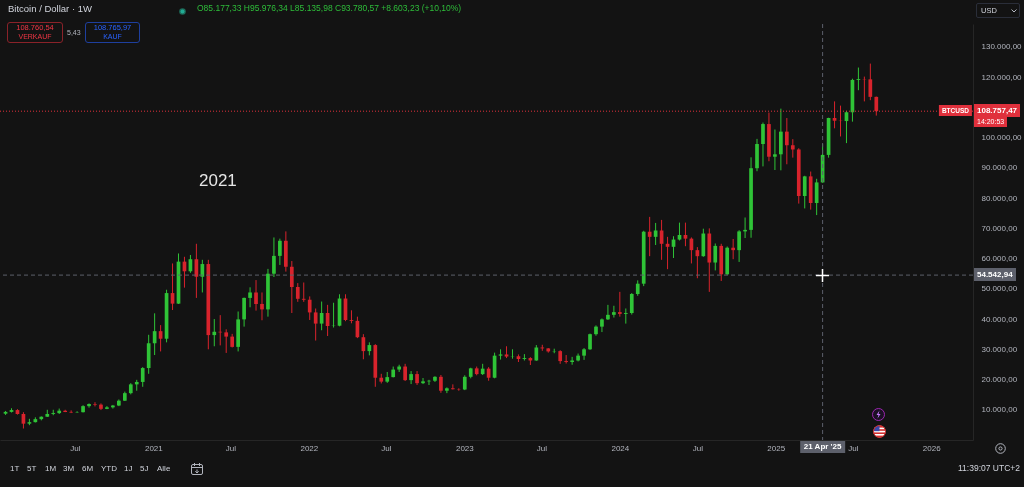 This screenshot has height=487, width=1024. Describe the element at coordinates (465, 448) in the screenshot. I see `x-tick-label: 2023` at that location.